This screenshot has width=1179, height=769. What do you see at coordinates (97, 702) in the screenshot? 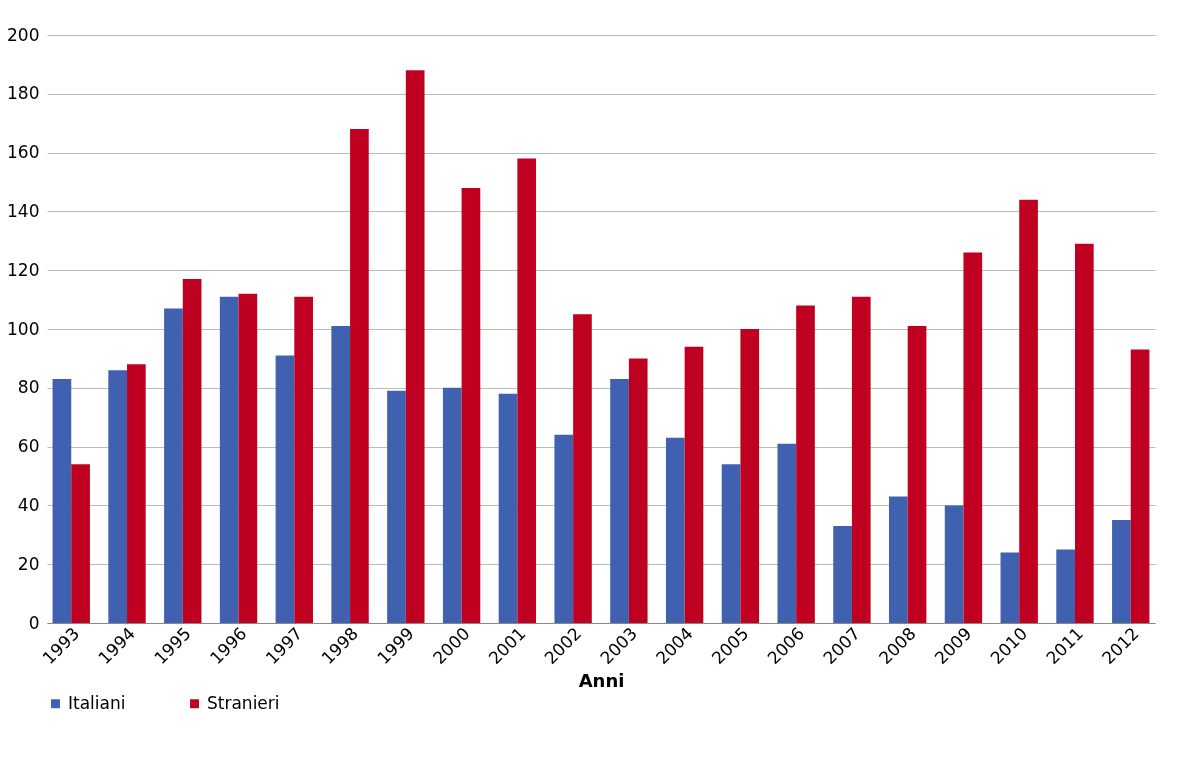
I see `legend-label: Italiani` at bounding box center [97, 702].